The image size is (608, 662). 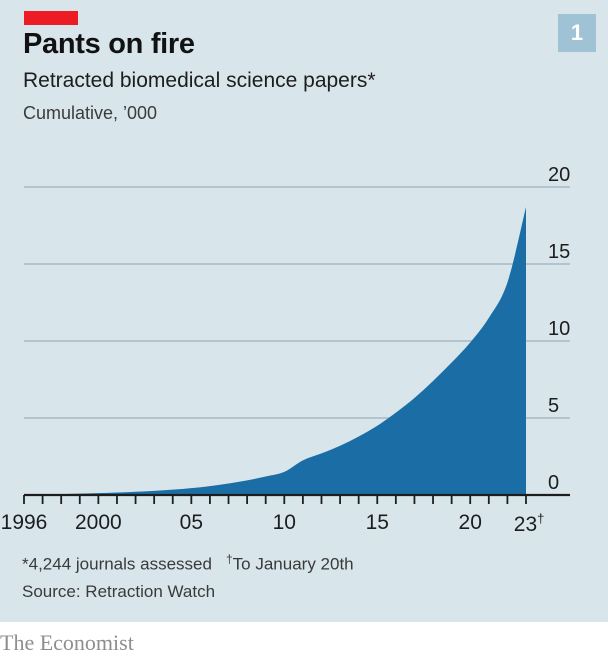 I want to click on chart-unit-label: Cumulative, ’000, so click(x=90, y=113).